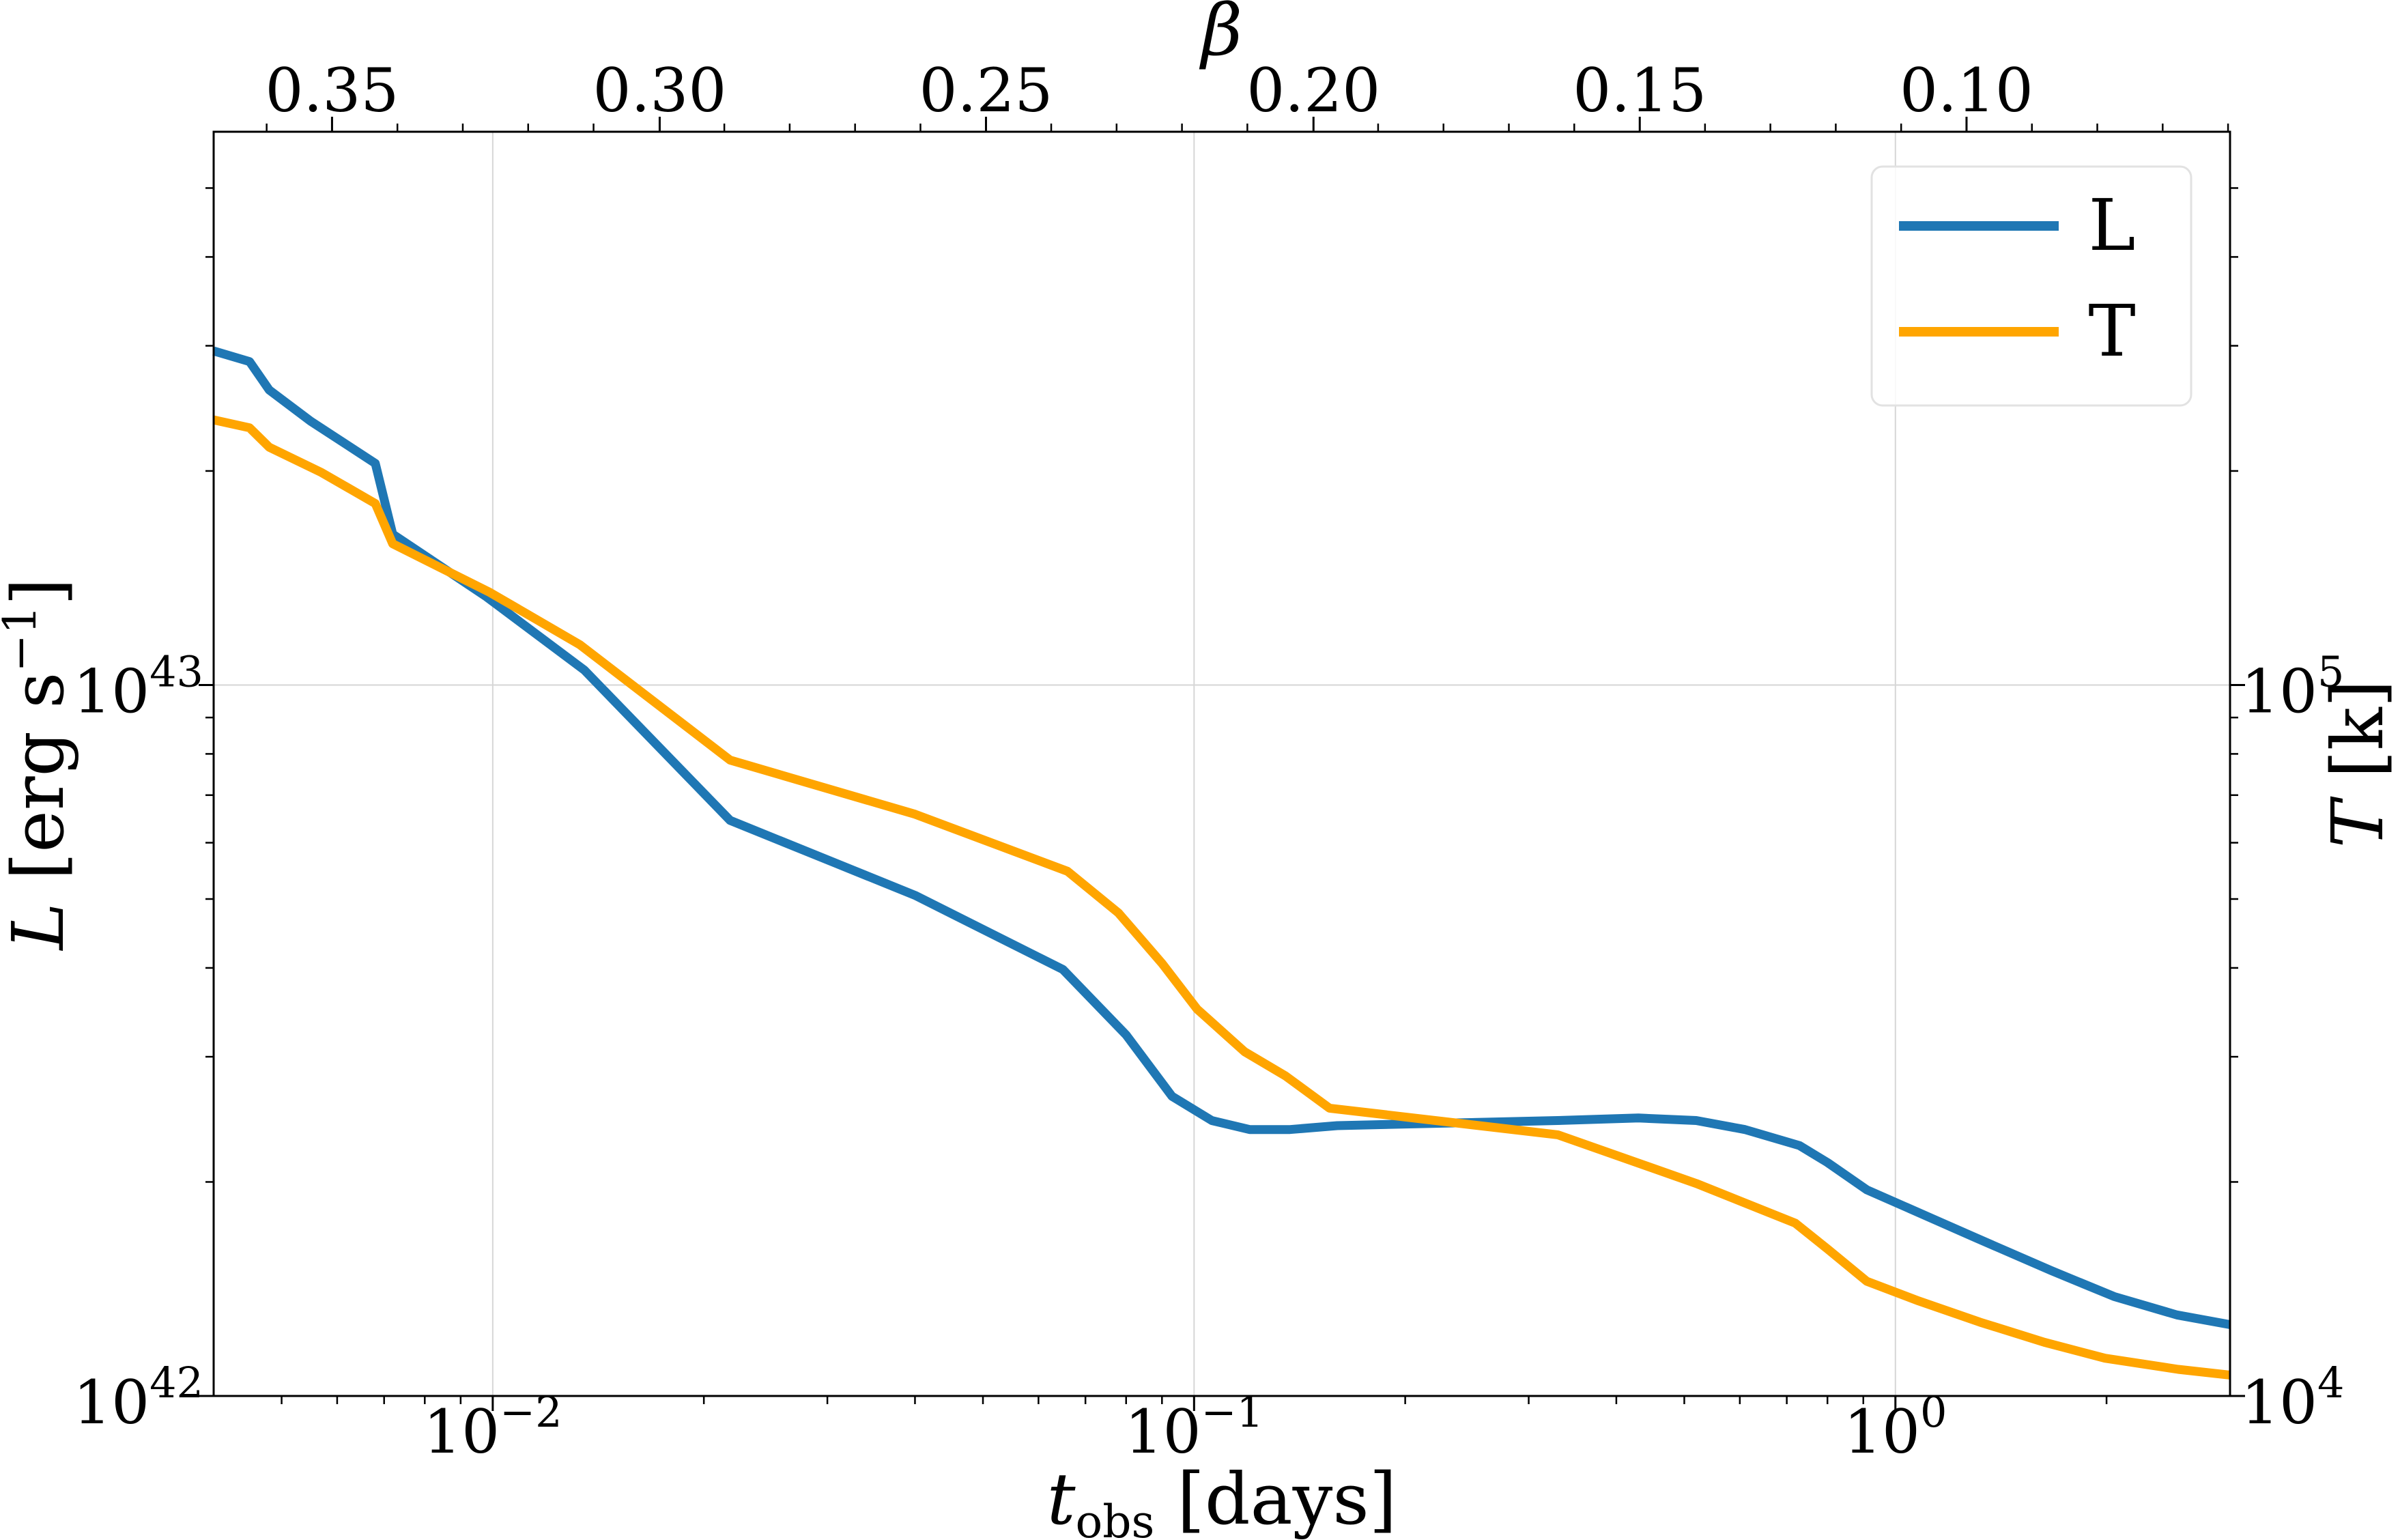 The width and height of the screenshot is (2400, 1540). What do you see at coordinates (2358, 764) in the screenshot?
I see `y-right-axis-title: T [k]` at bounding box center [2358, 764].